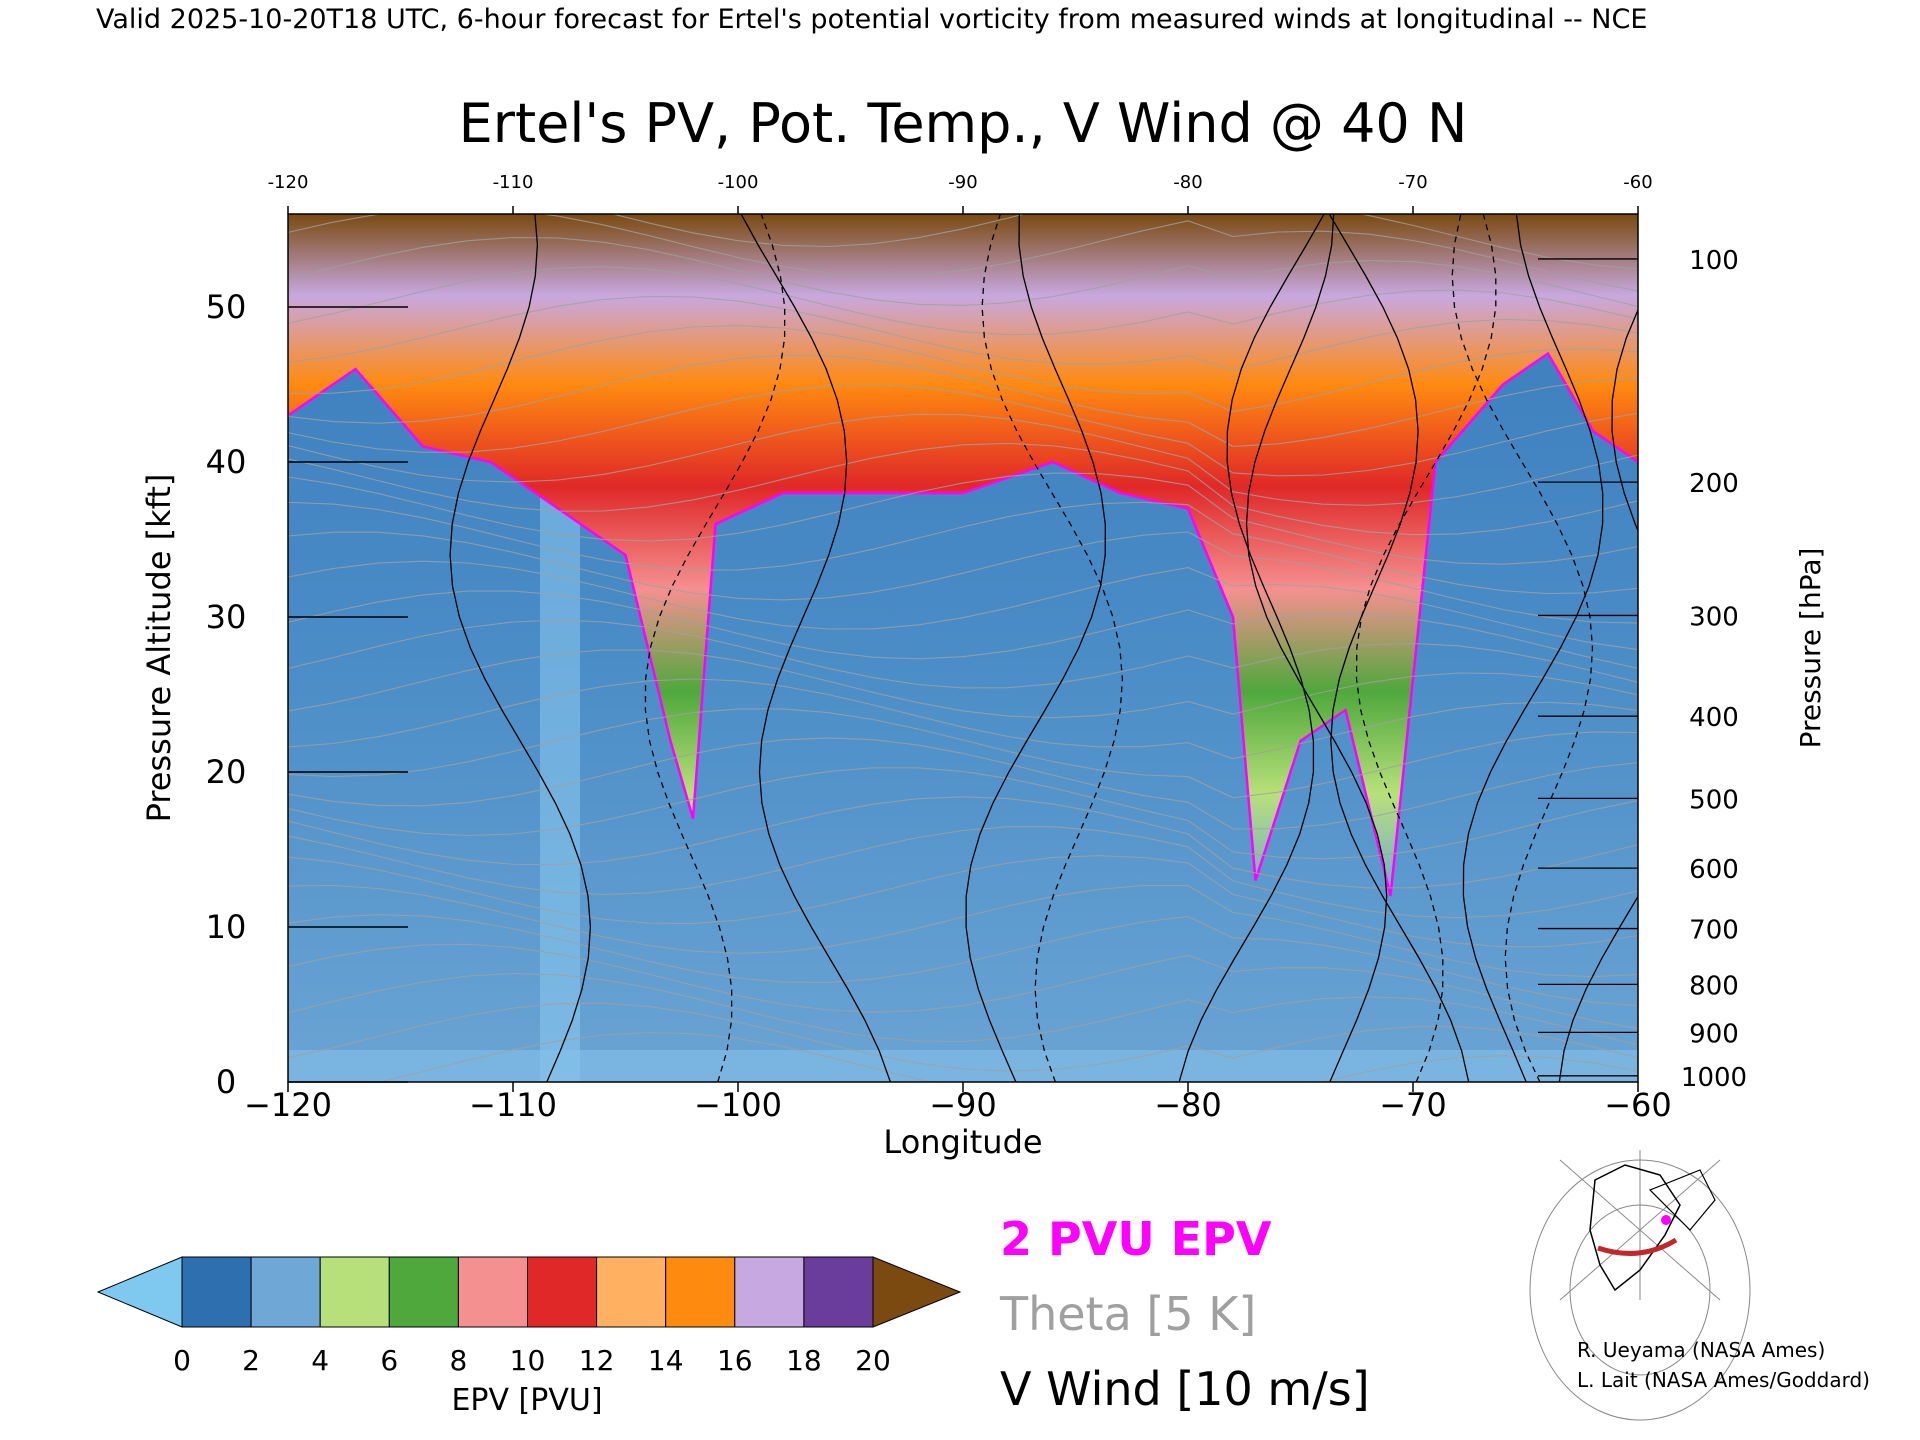  Describe the element at coordinates (182, 1360) in the screenshot. I see `colorbar-tick-label: 0` at that location.